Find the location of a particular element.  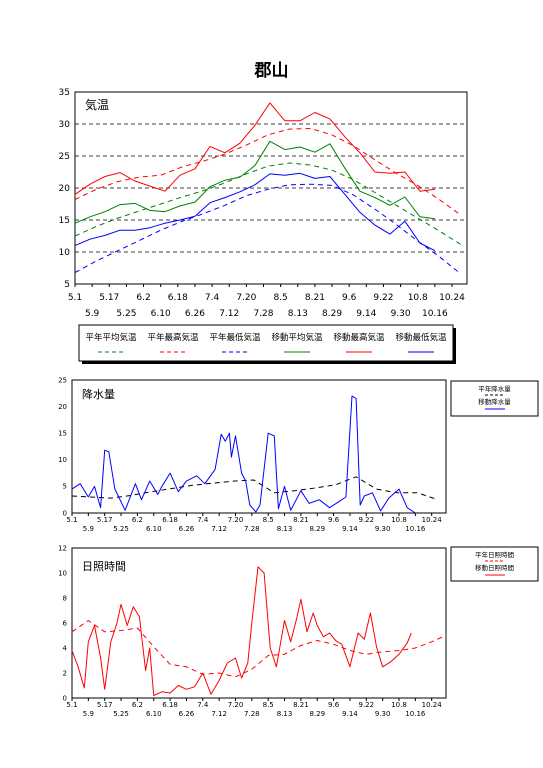

legend-label: 移動降水量 is located at coordinates (494, 401).